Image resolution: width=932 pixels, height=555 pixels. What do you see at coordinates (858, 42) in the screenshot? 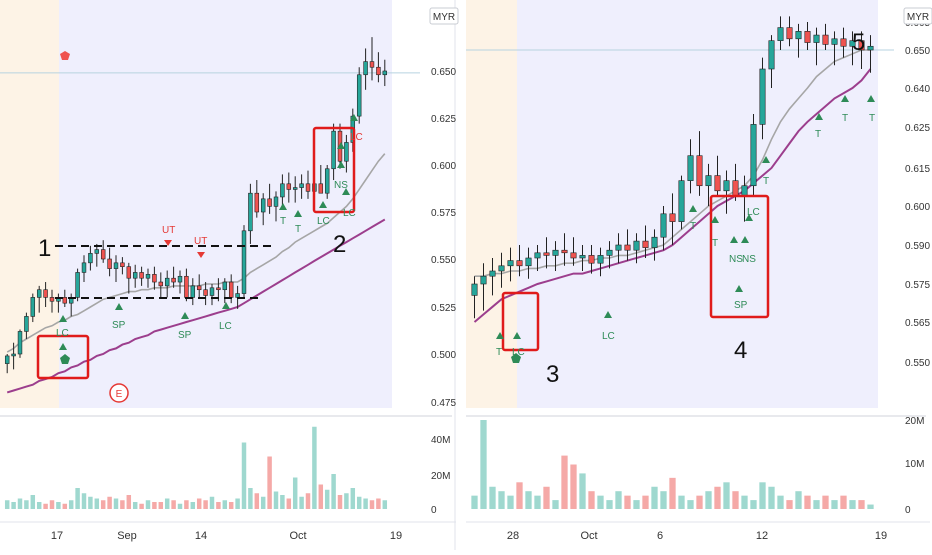
I see `label-5: 5` at bounding box center [858, 42].